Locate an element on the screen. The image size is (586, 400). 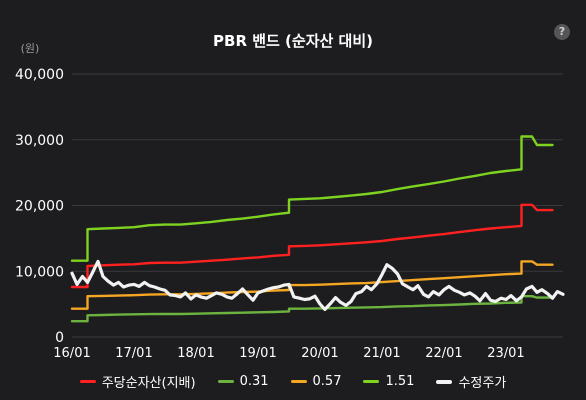
legend-label: 수정주가 is located at coordinates (482, 383).